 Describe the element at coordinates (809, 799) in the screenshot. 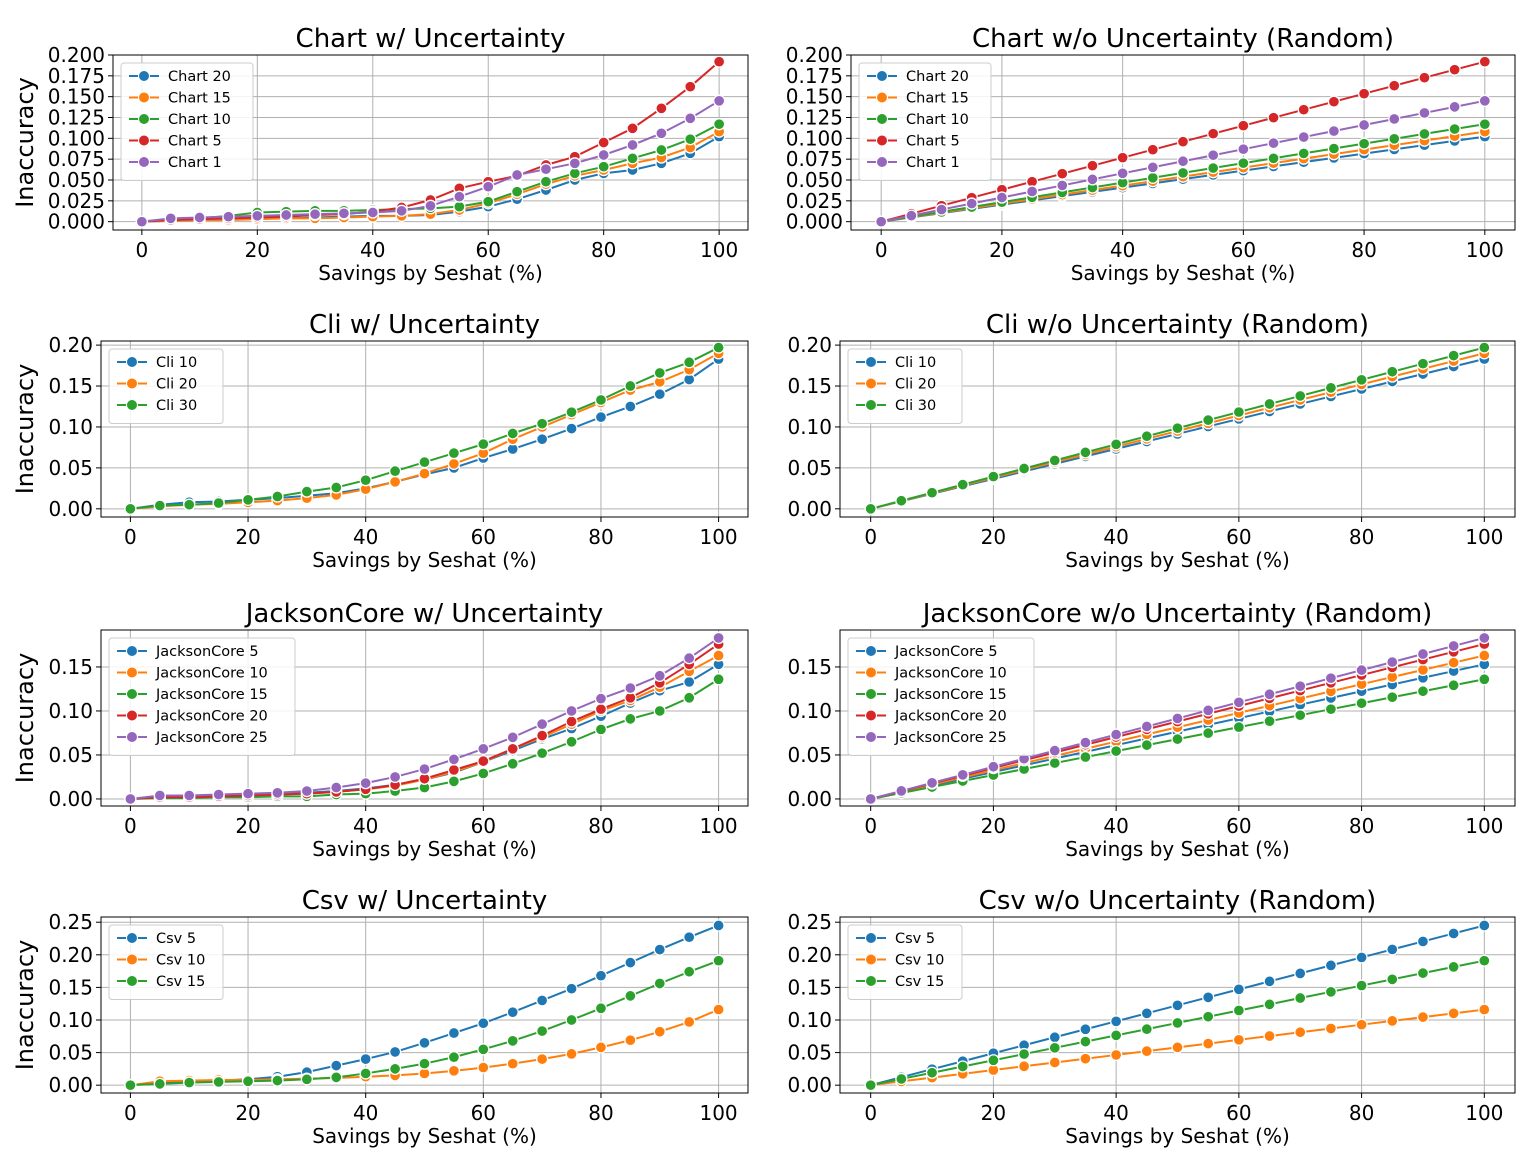

I see `y-tick-label: 0.00` at that location.